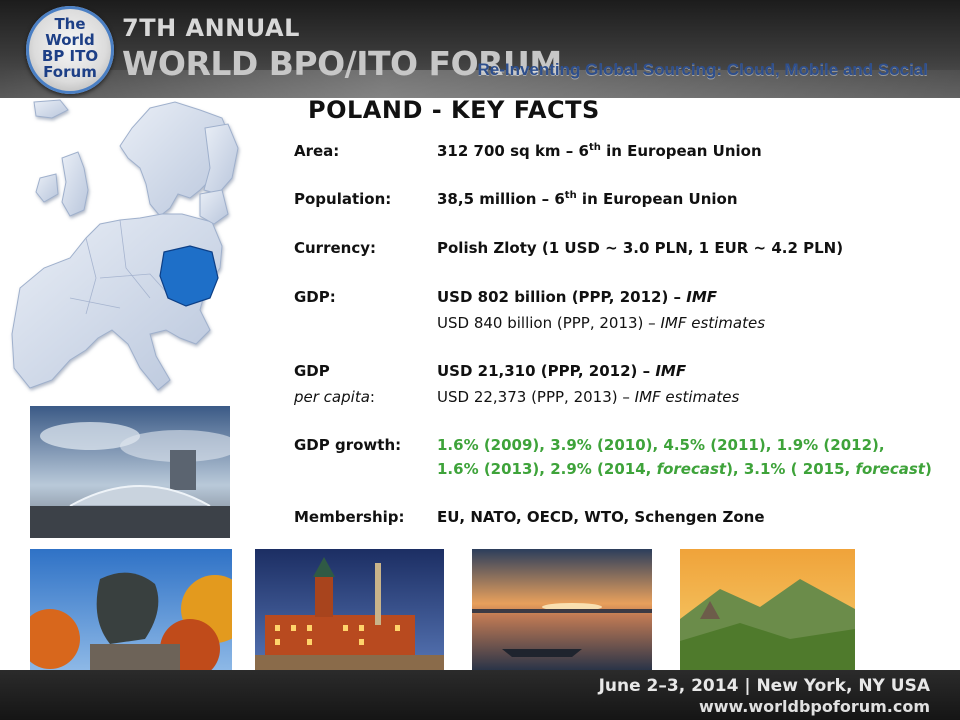  Describe the element at coordinates (562, 609) in the screenshot. I see `lake-sunset-photo` at that location.